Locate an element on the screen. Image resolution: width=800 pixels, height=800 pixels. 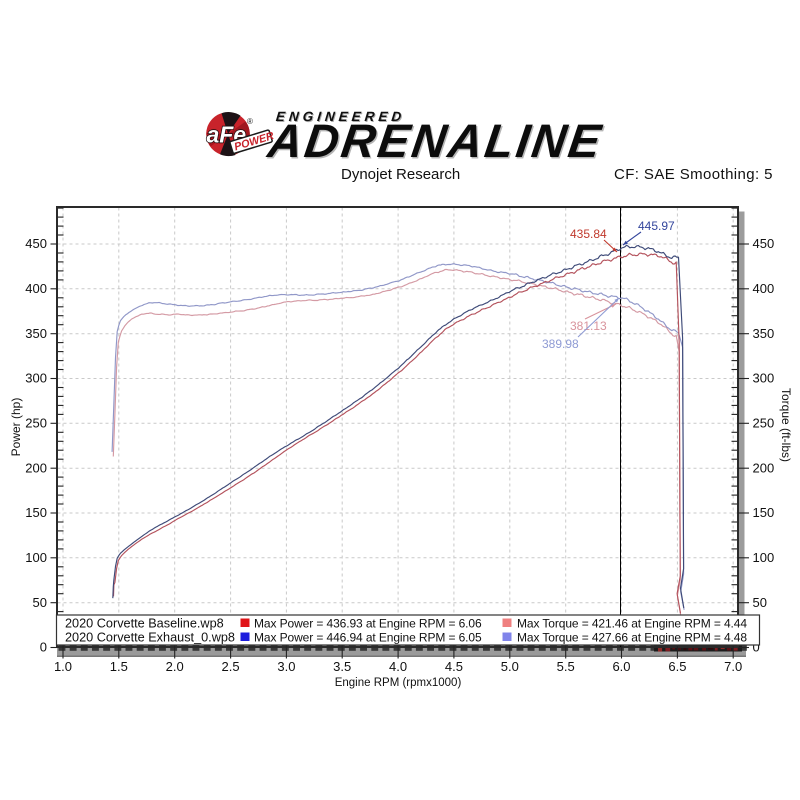
svg-text: 445.97 is located at coordinates (656, 226).